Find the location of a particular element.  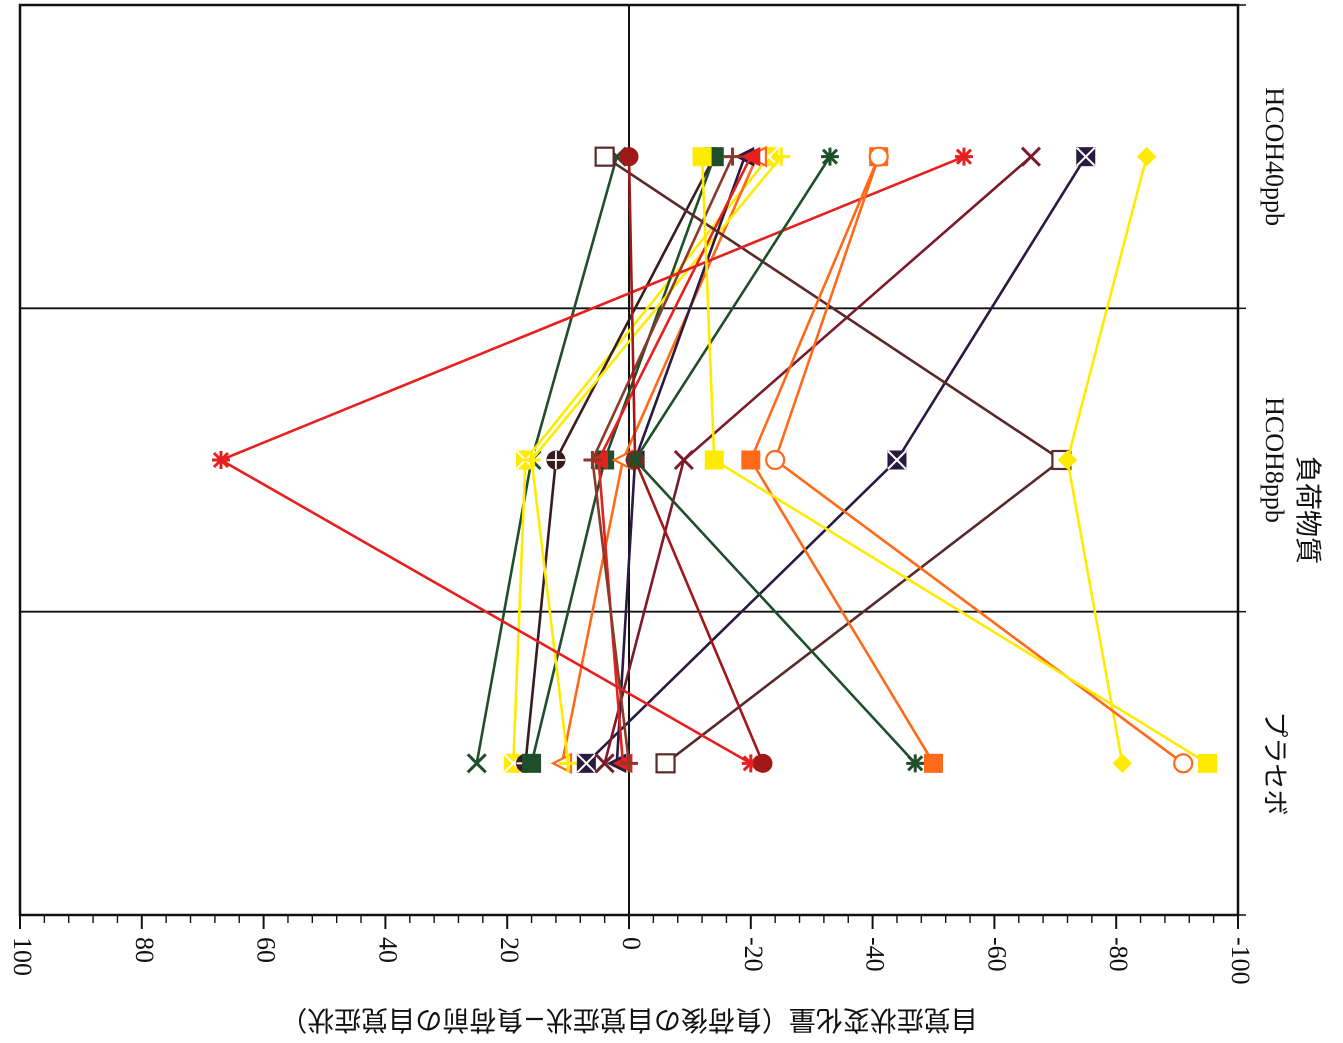

y-tick-label: 100 is located at coordinates (22, 956).